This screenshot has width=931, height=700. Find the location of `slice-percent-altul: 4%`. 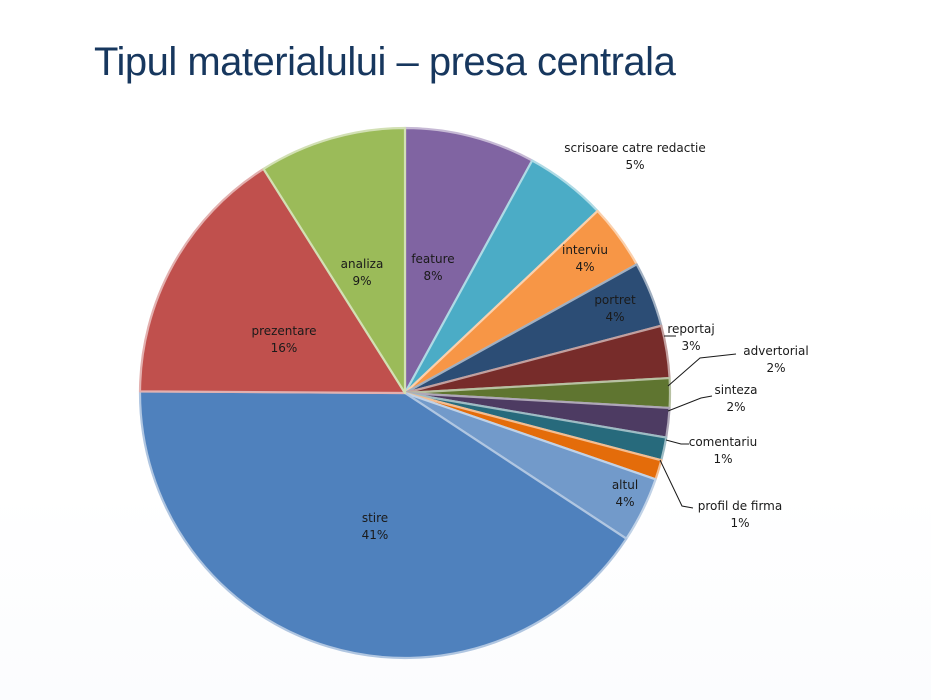

slice-percent-altul: 4% is located at coordinates (624, 502).